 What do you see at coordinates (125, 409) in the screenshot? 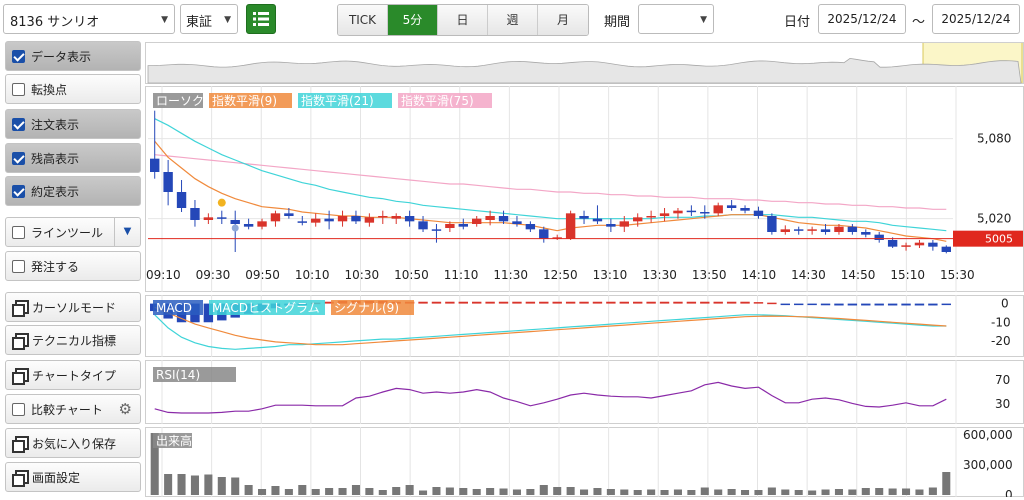
I see `gear-icon: ⚙` at bounding box center [125, 409].